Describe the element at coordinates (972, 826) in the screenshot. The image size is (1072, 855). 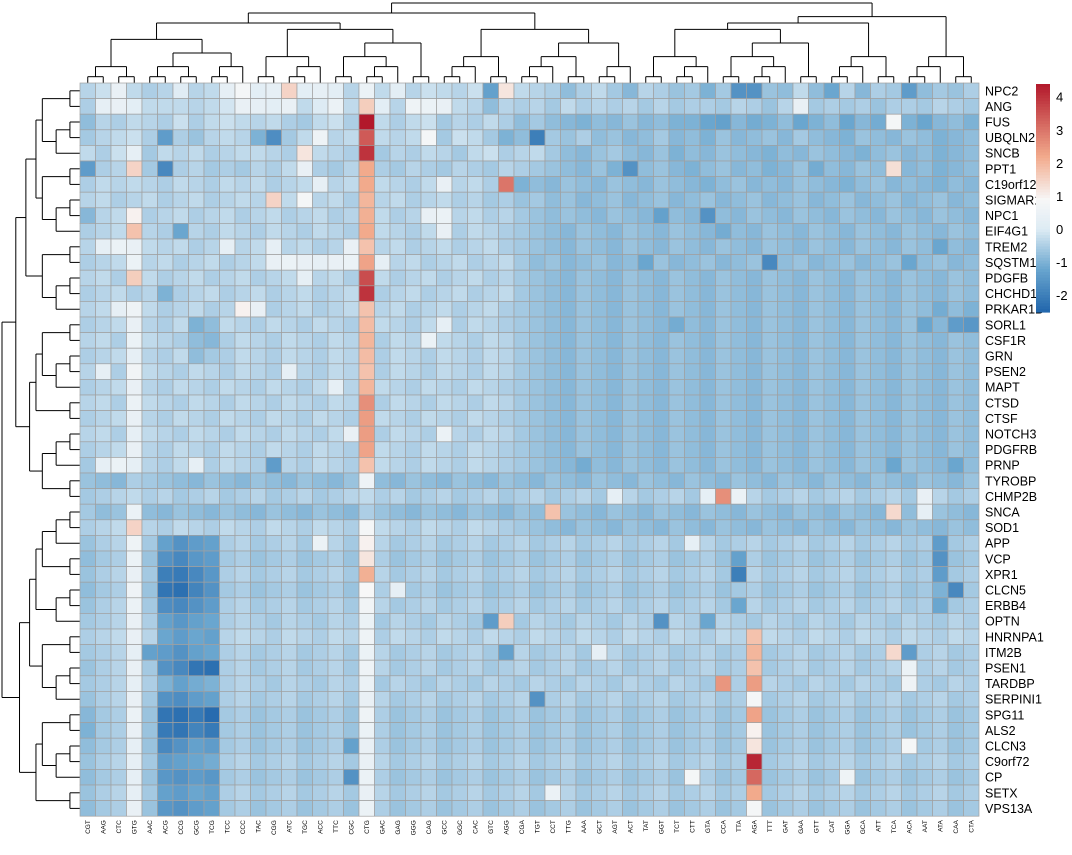
I see `column-label: CTA` at that location.